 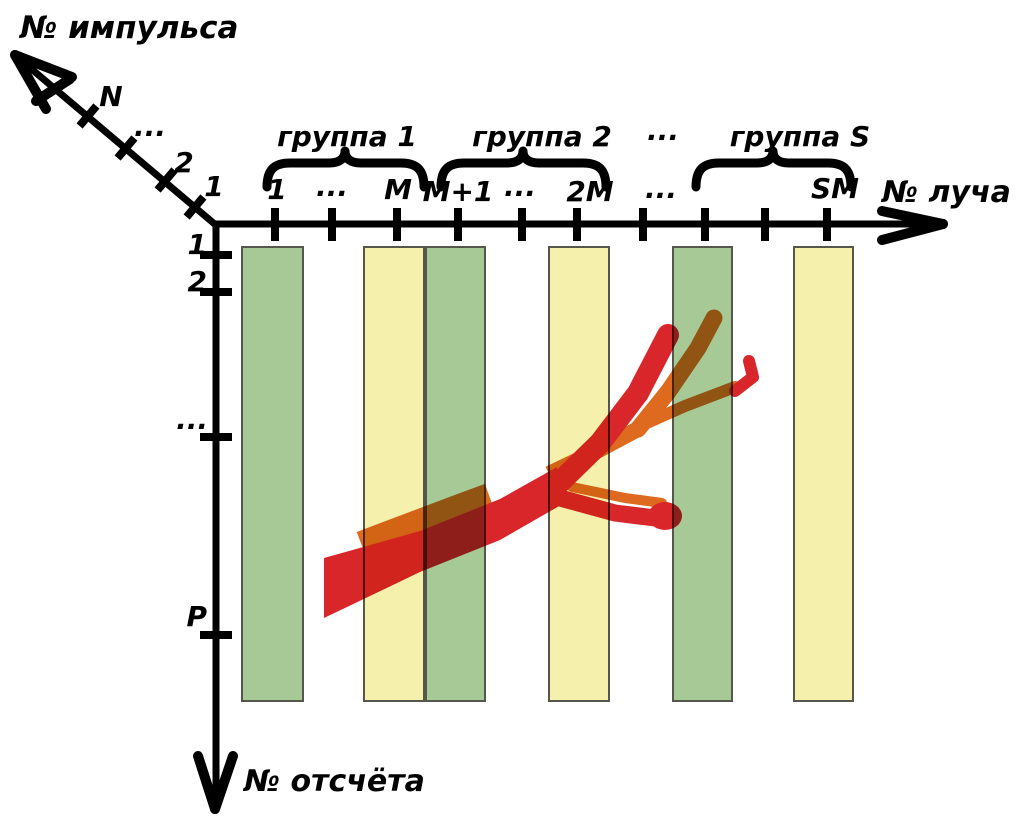 What do you see at coordinates (551, 224) in the screenshot?
I see `beam-axis-ticks` at bounding box center [551, 224].